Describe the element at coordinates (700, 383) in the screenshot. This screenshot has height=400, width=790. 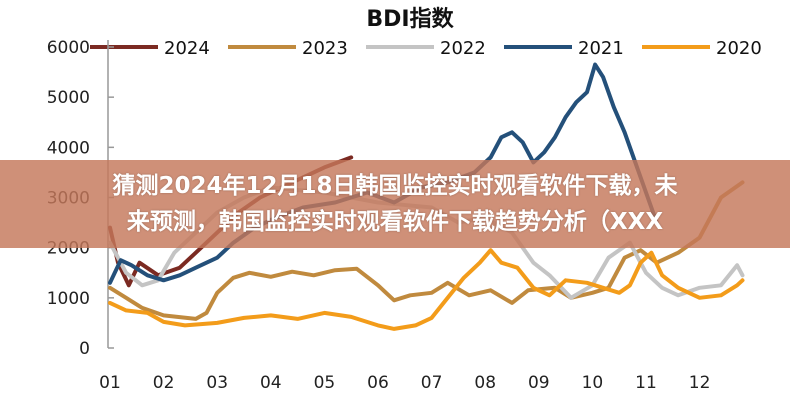
I see `x-tick-label: 12` at that location.